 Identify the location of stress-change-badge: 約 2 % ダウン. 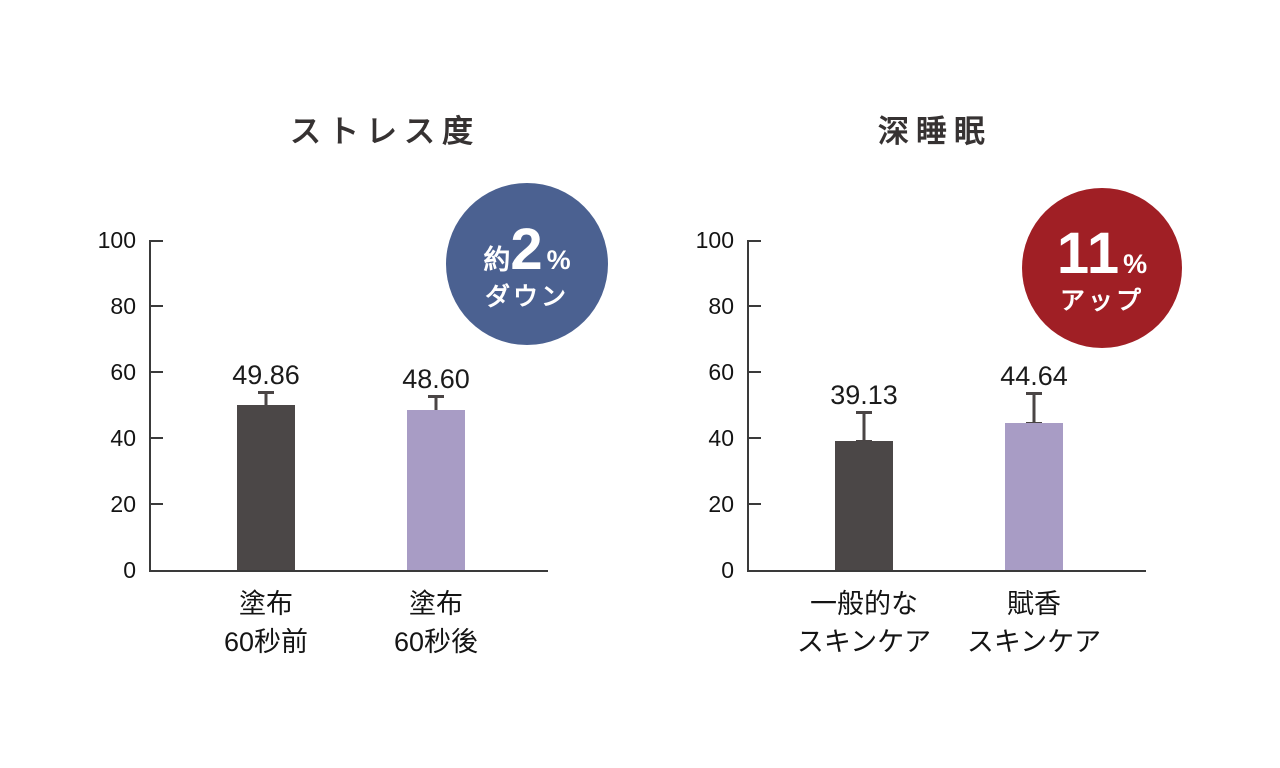
(527, 264).